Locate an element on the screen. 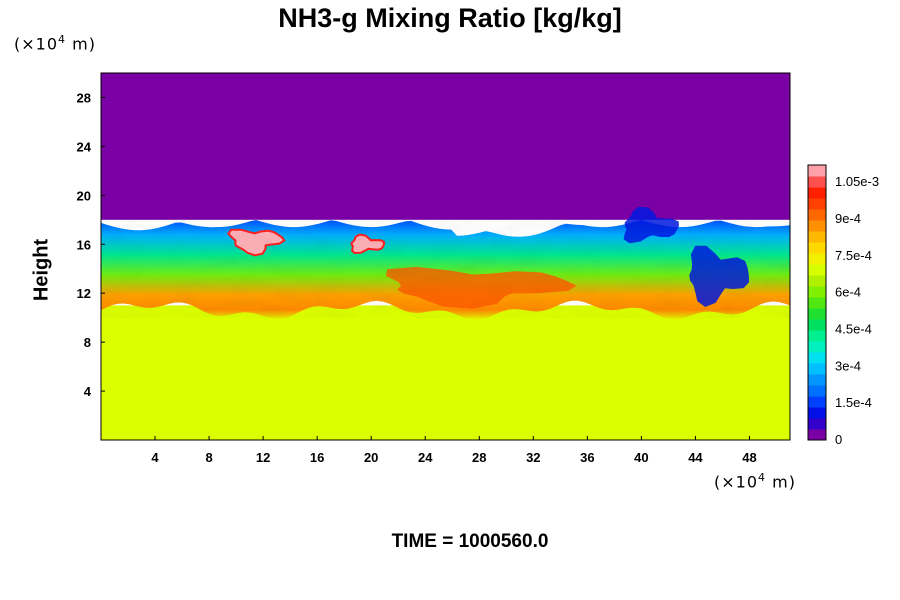  x-tick-label: 40 is located at coordinates (641, 457).